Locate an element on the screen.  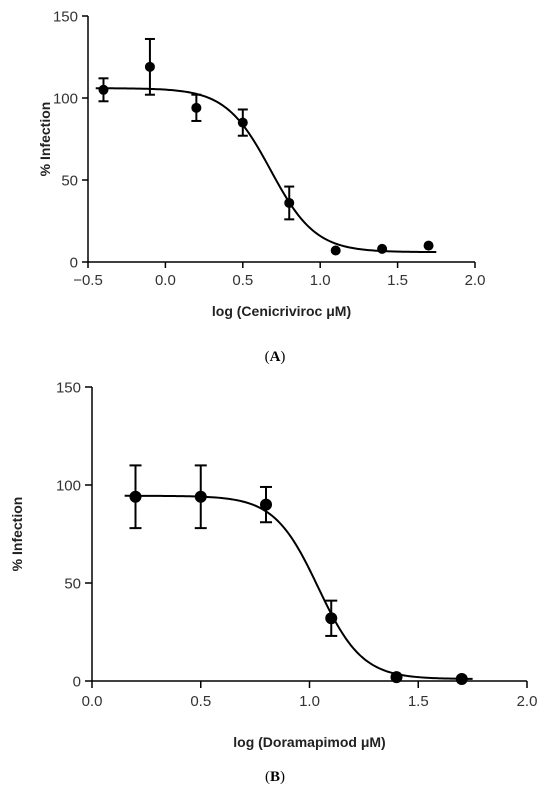
panel-label: (A) is located at coordinates (275, 357).